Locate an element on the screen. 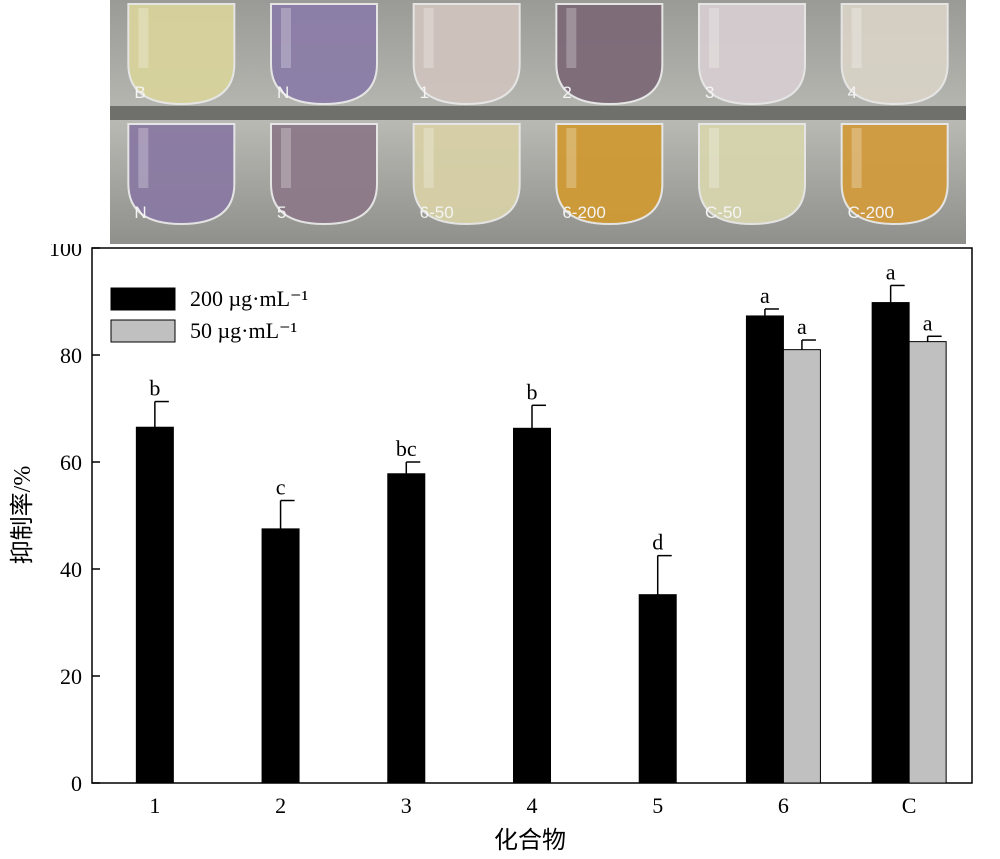  bar-4-series0 is located at coordinates (532, 605).